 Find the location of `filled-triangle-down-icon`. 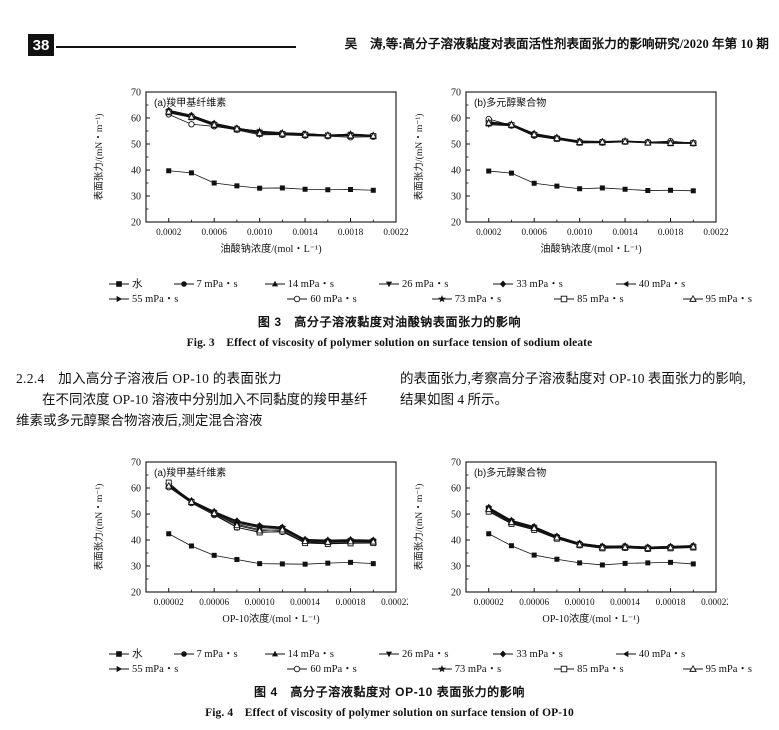

filled-triangle-down-icon is located at coordinates (389, 654).